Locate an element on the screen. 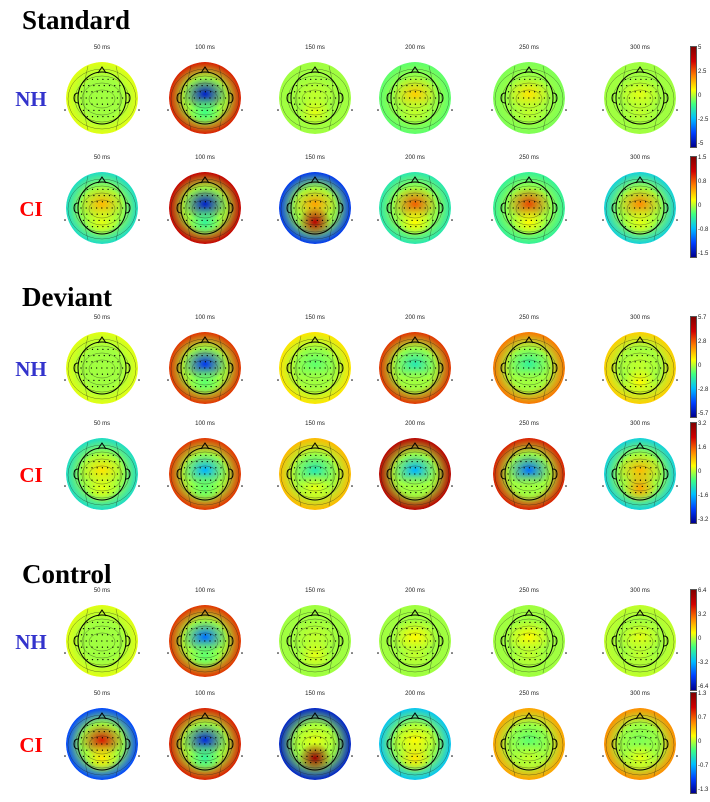 This screenshot has width=710, height=802. colorbar-tick-label: -0.8 is located at coordinates (703, 230).